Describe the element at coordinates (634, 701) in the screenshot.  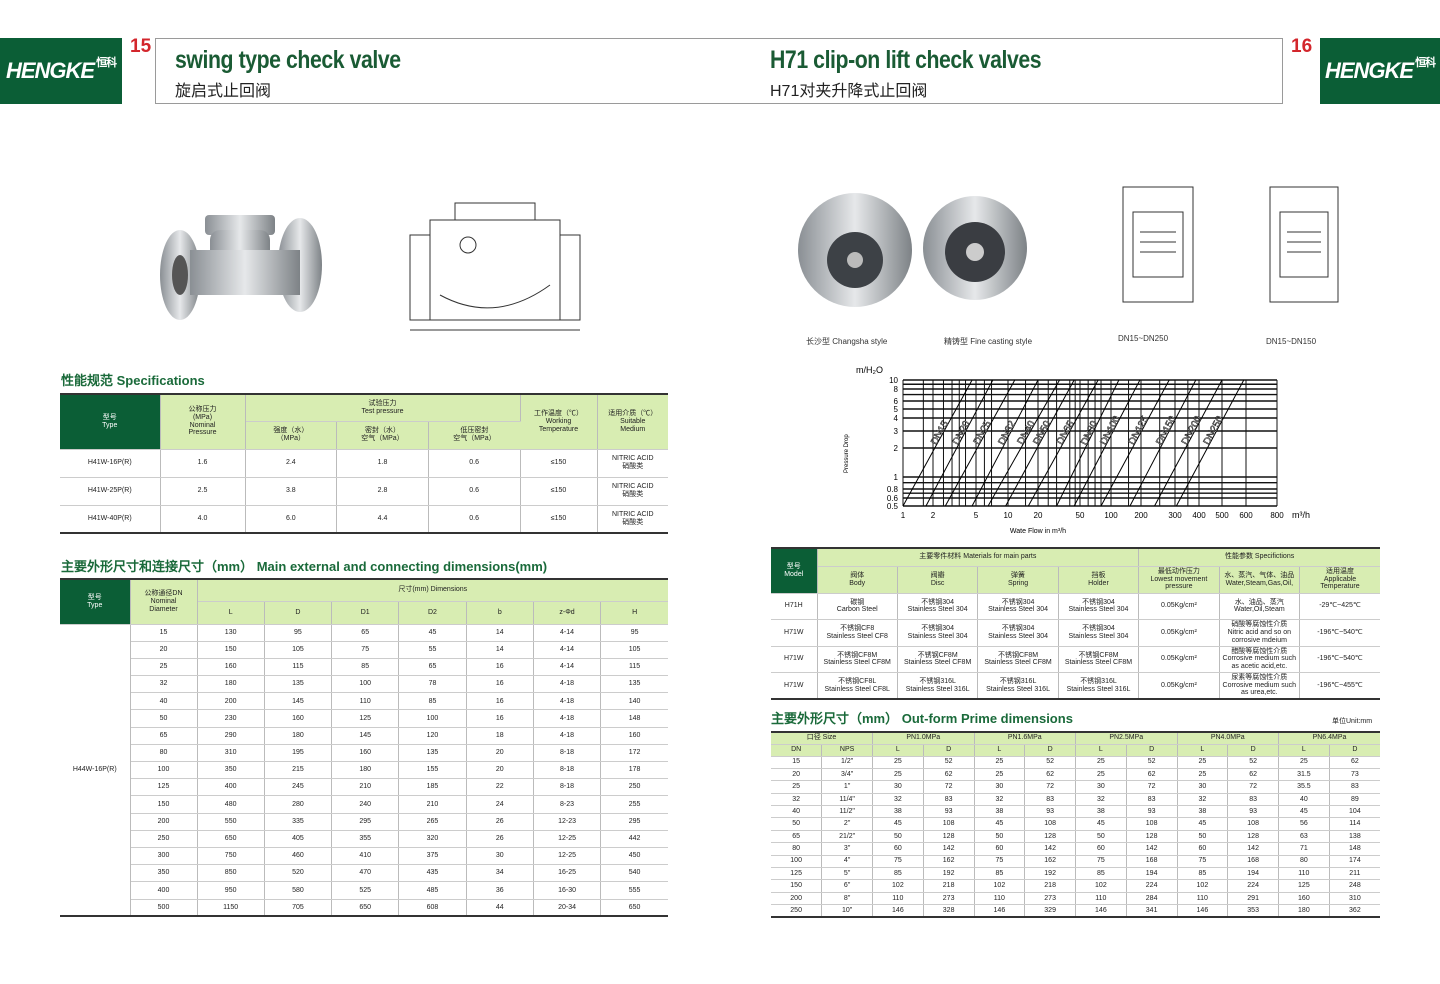
I see `table-cell: 140` at that location.